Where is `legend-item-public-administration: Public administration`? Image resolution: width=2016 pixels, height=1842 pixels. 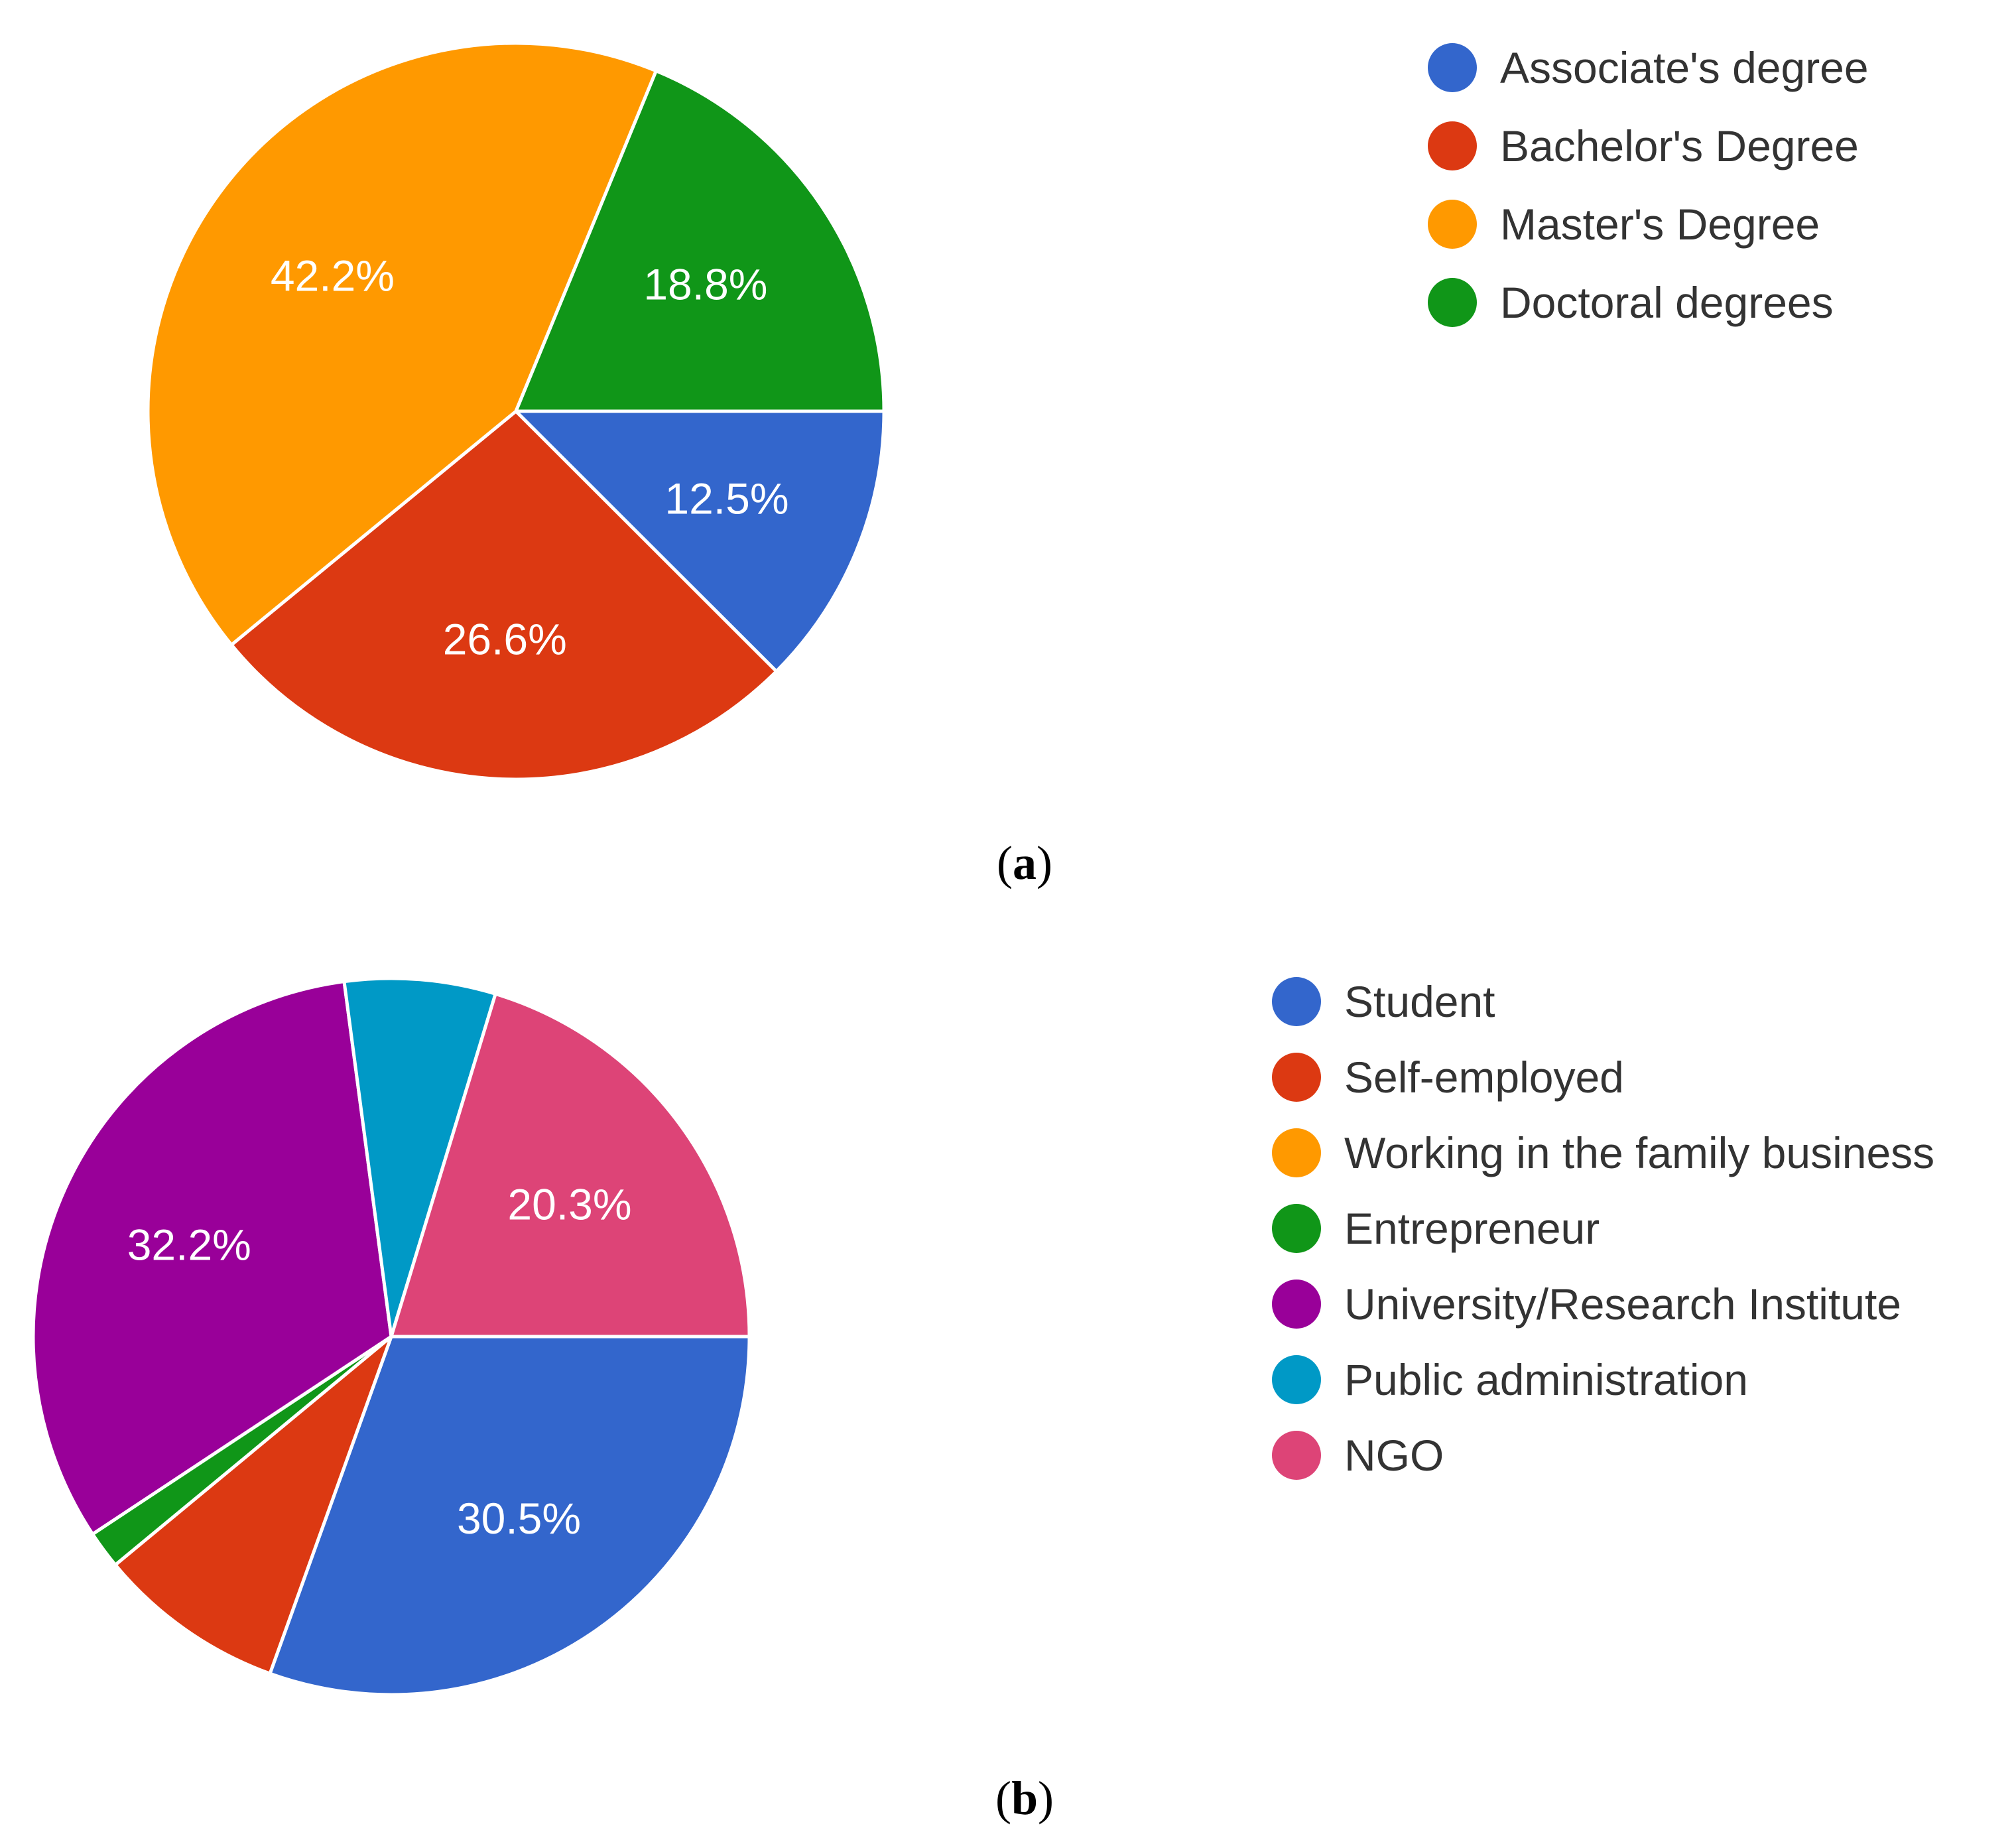 legend-item-public-administration: Public administration is located at coordinates (1510, 1380).